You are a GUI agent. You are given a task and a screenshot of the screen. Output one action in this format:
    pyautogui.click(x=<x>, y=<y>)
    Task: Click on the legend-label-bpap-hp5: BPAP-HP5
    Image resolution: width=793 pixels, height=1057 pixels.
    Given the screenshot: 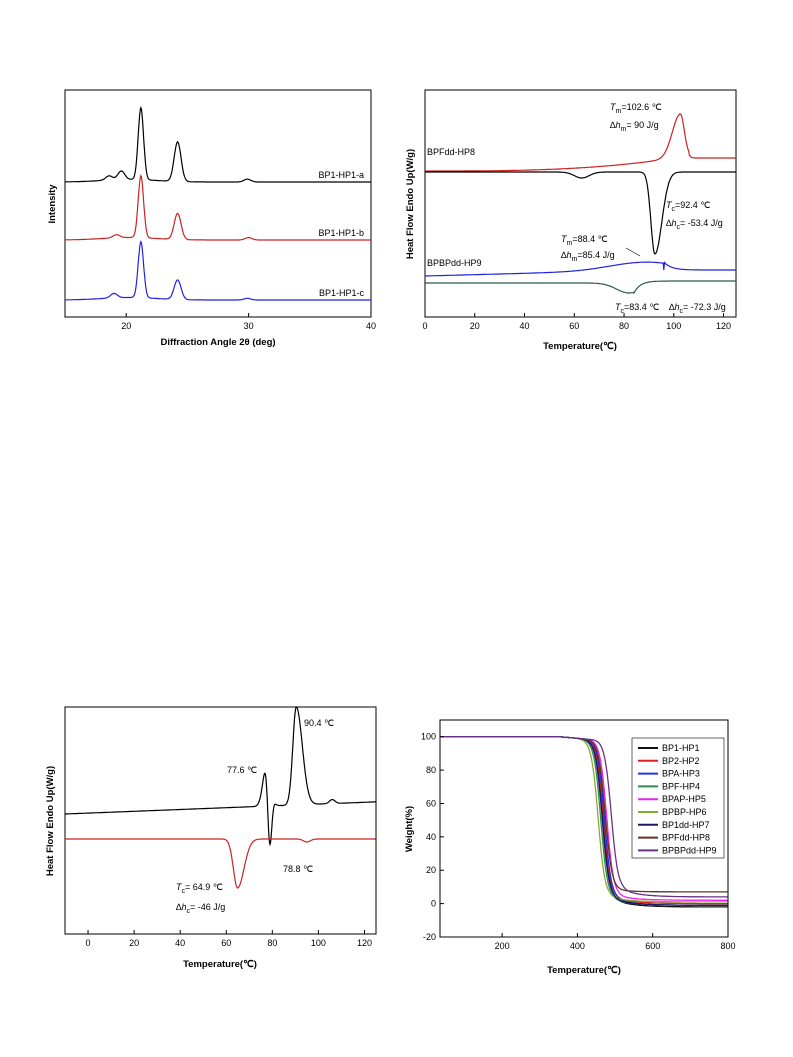 What is the action you would take?
    pyautogui.click(x=684, y=799)
    